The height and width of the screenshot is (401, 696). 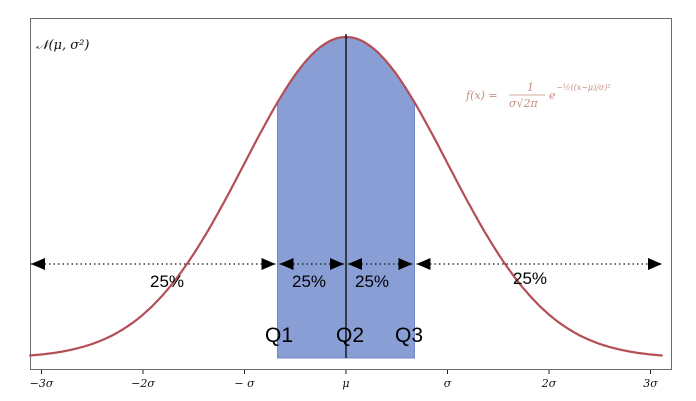 I want to click on distribution-label: 𝒩(μ, σ²), so click(x=62, y=45).